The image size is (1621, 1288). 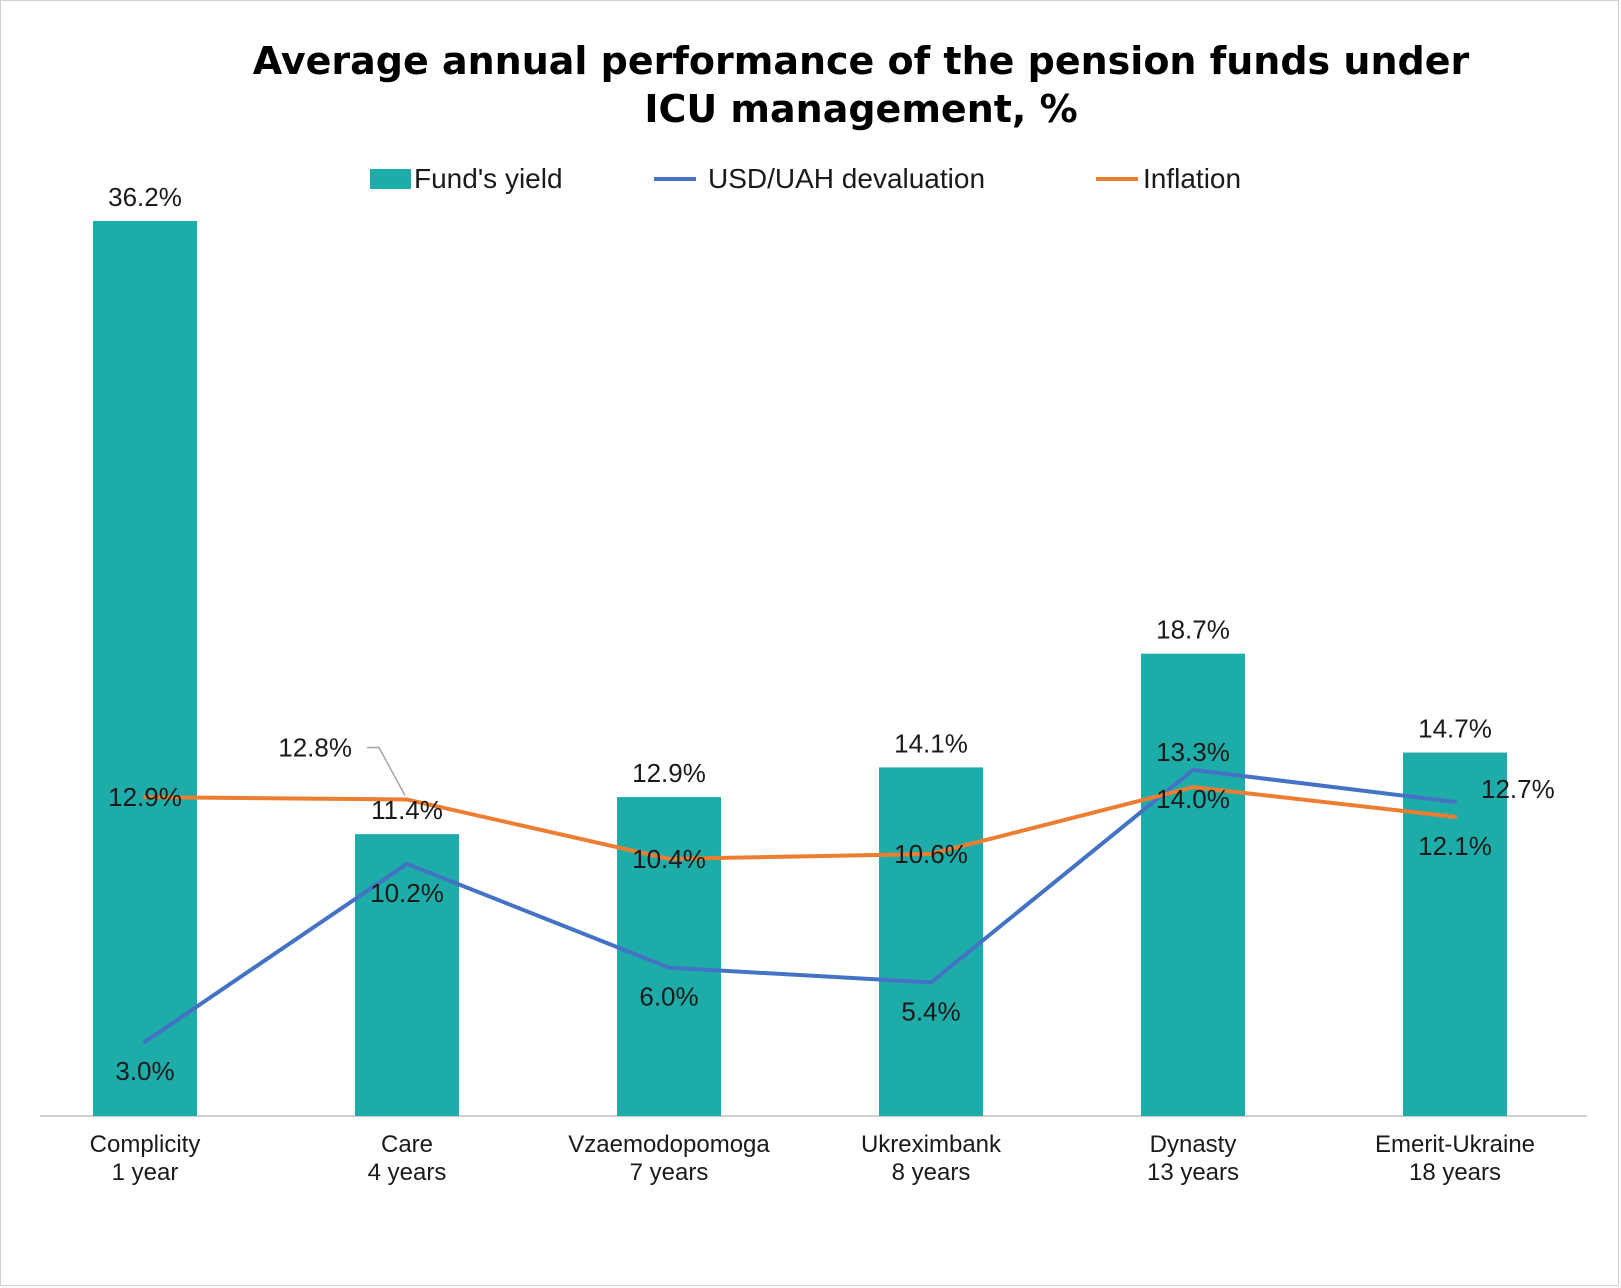 I want to click on data-label-inflation: 10.4%, so click(x=669, y=859).